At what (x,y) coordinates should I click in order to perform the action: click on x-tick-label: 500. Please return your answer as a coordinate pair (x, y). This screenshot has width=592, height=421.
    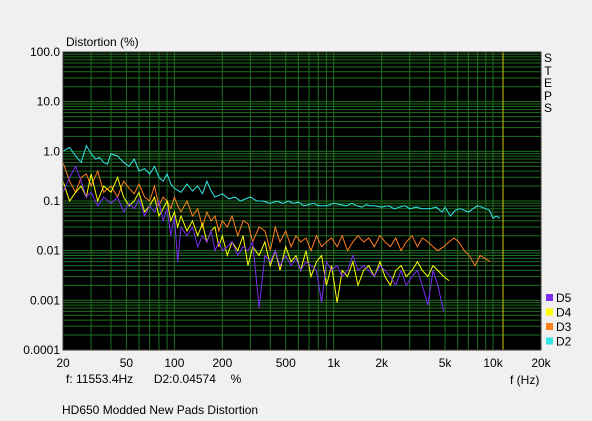
    Looking at the image, I should click on (286, 363).